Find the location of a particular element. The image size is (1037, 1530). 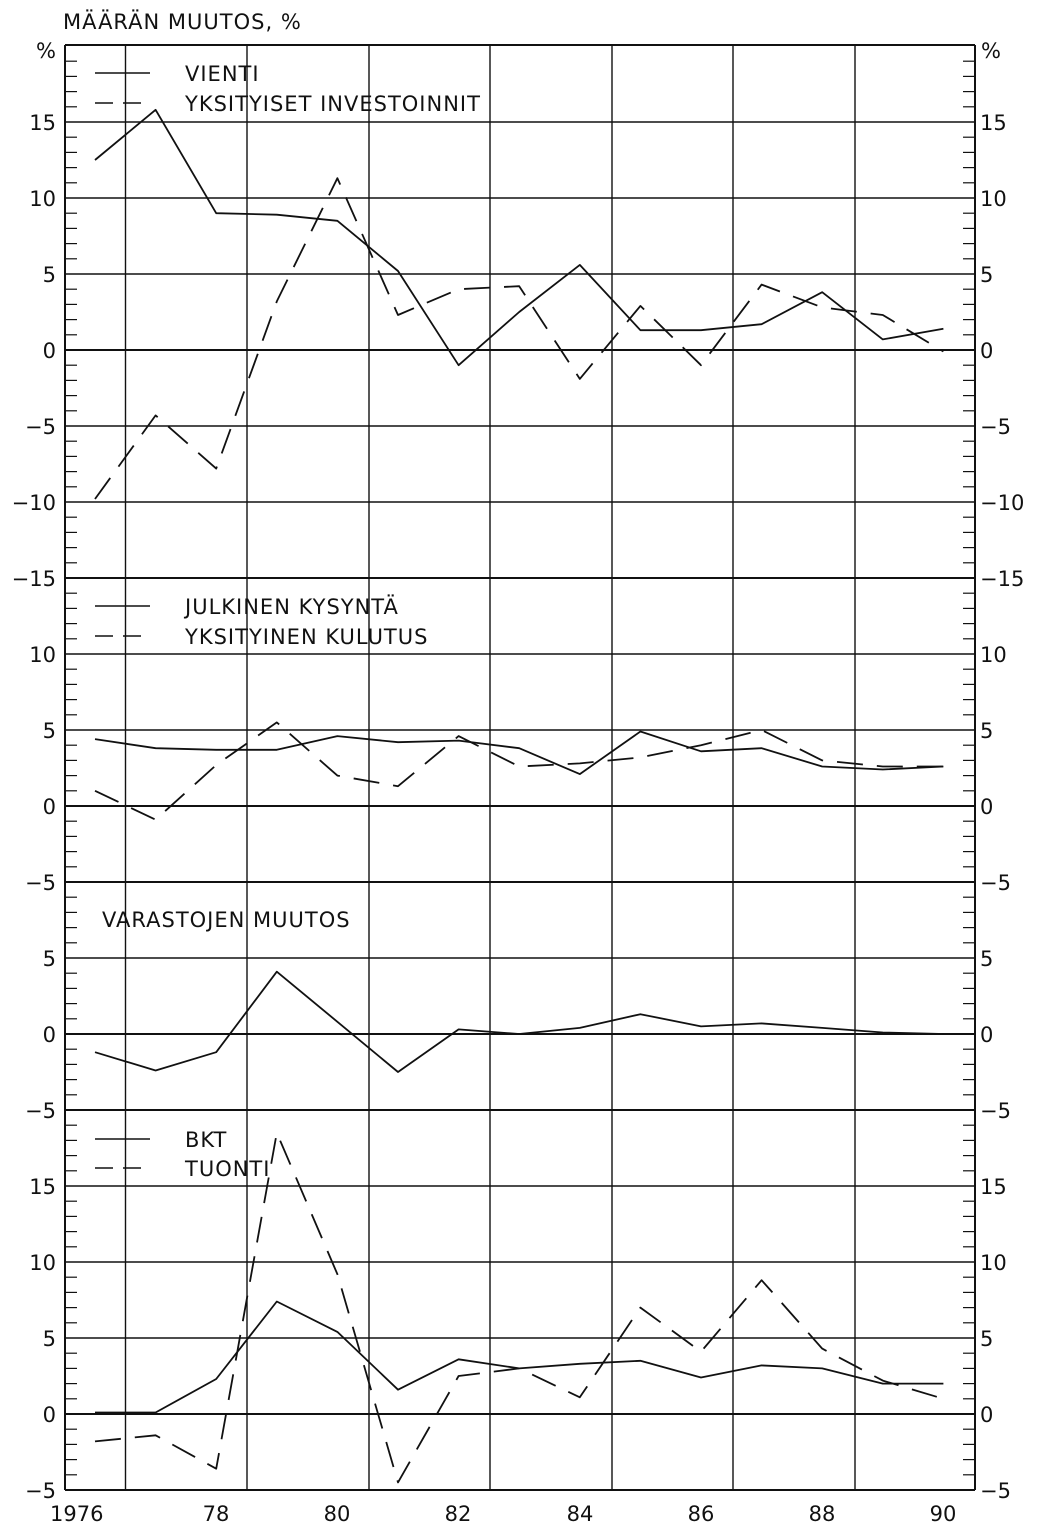

x-axis: 1976 78 80 82 84 86 88 90 is located at coordinates (503, 1514).